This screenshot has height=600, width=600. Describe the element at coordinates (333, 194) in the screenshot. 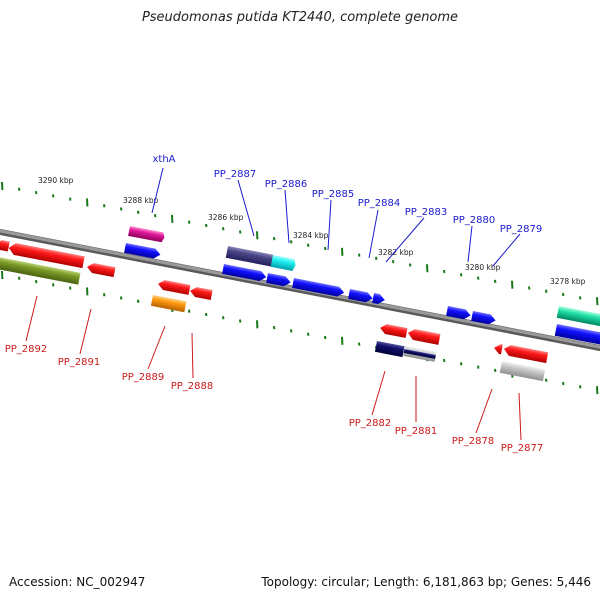

I see `gene-label-PP_2885: PP_2885` at that location.